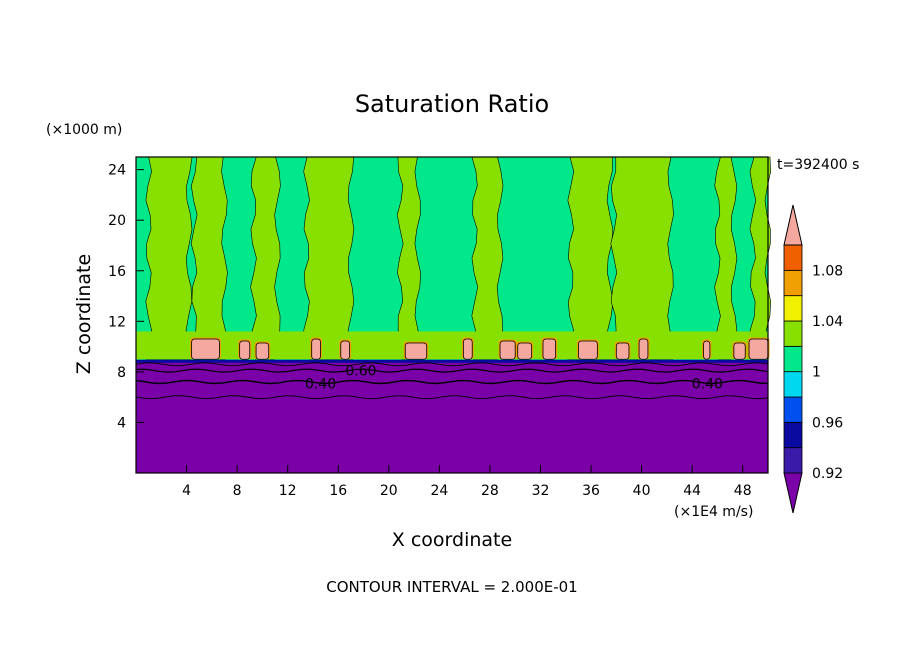  Describe the element at coordinates (827, 474) in the screenshot. I see `colorbar-tick-label: 0.92` at that location.